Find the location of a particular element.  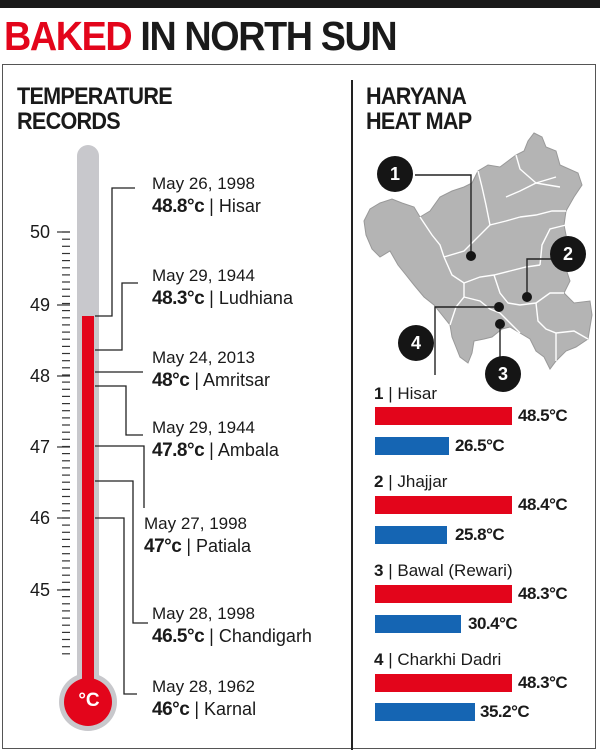

min-bar-charkhi-dadri is located at coordinates (425, 712).